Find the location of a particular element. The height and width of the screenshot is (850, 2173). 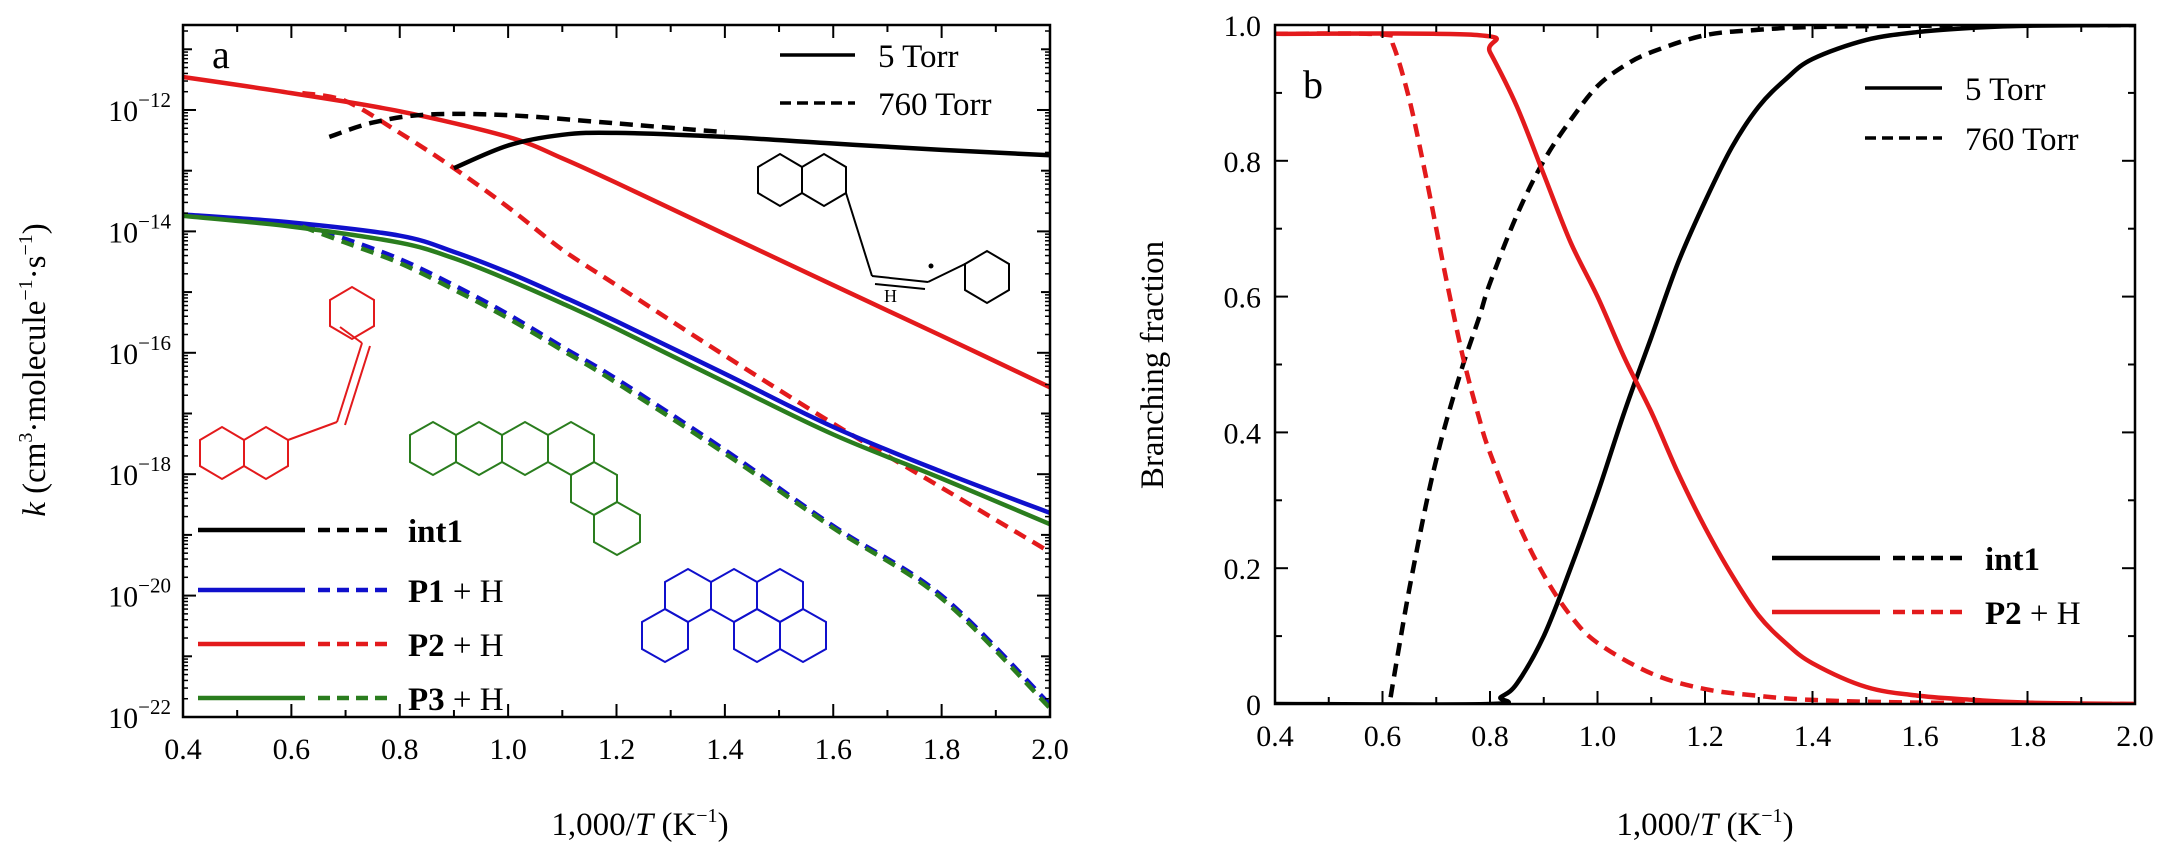

panel-b-label: b is located at coordinates (1313, 84).